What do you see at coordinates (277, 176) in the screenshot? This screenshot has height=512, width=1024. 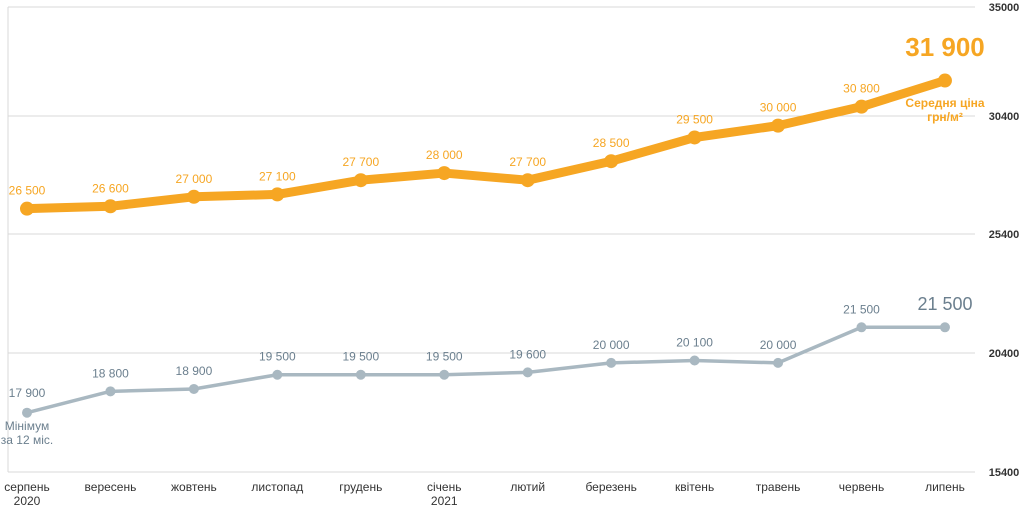 I see `data-label: 27 100` at bounding box center [277, 176].